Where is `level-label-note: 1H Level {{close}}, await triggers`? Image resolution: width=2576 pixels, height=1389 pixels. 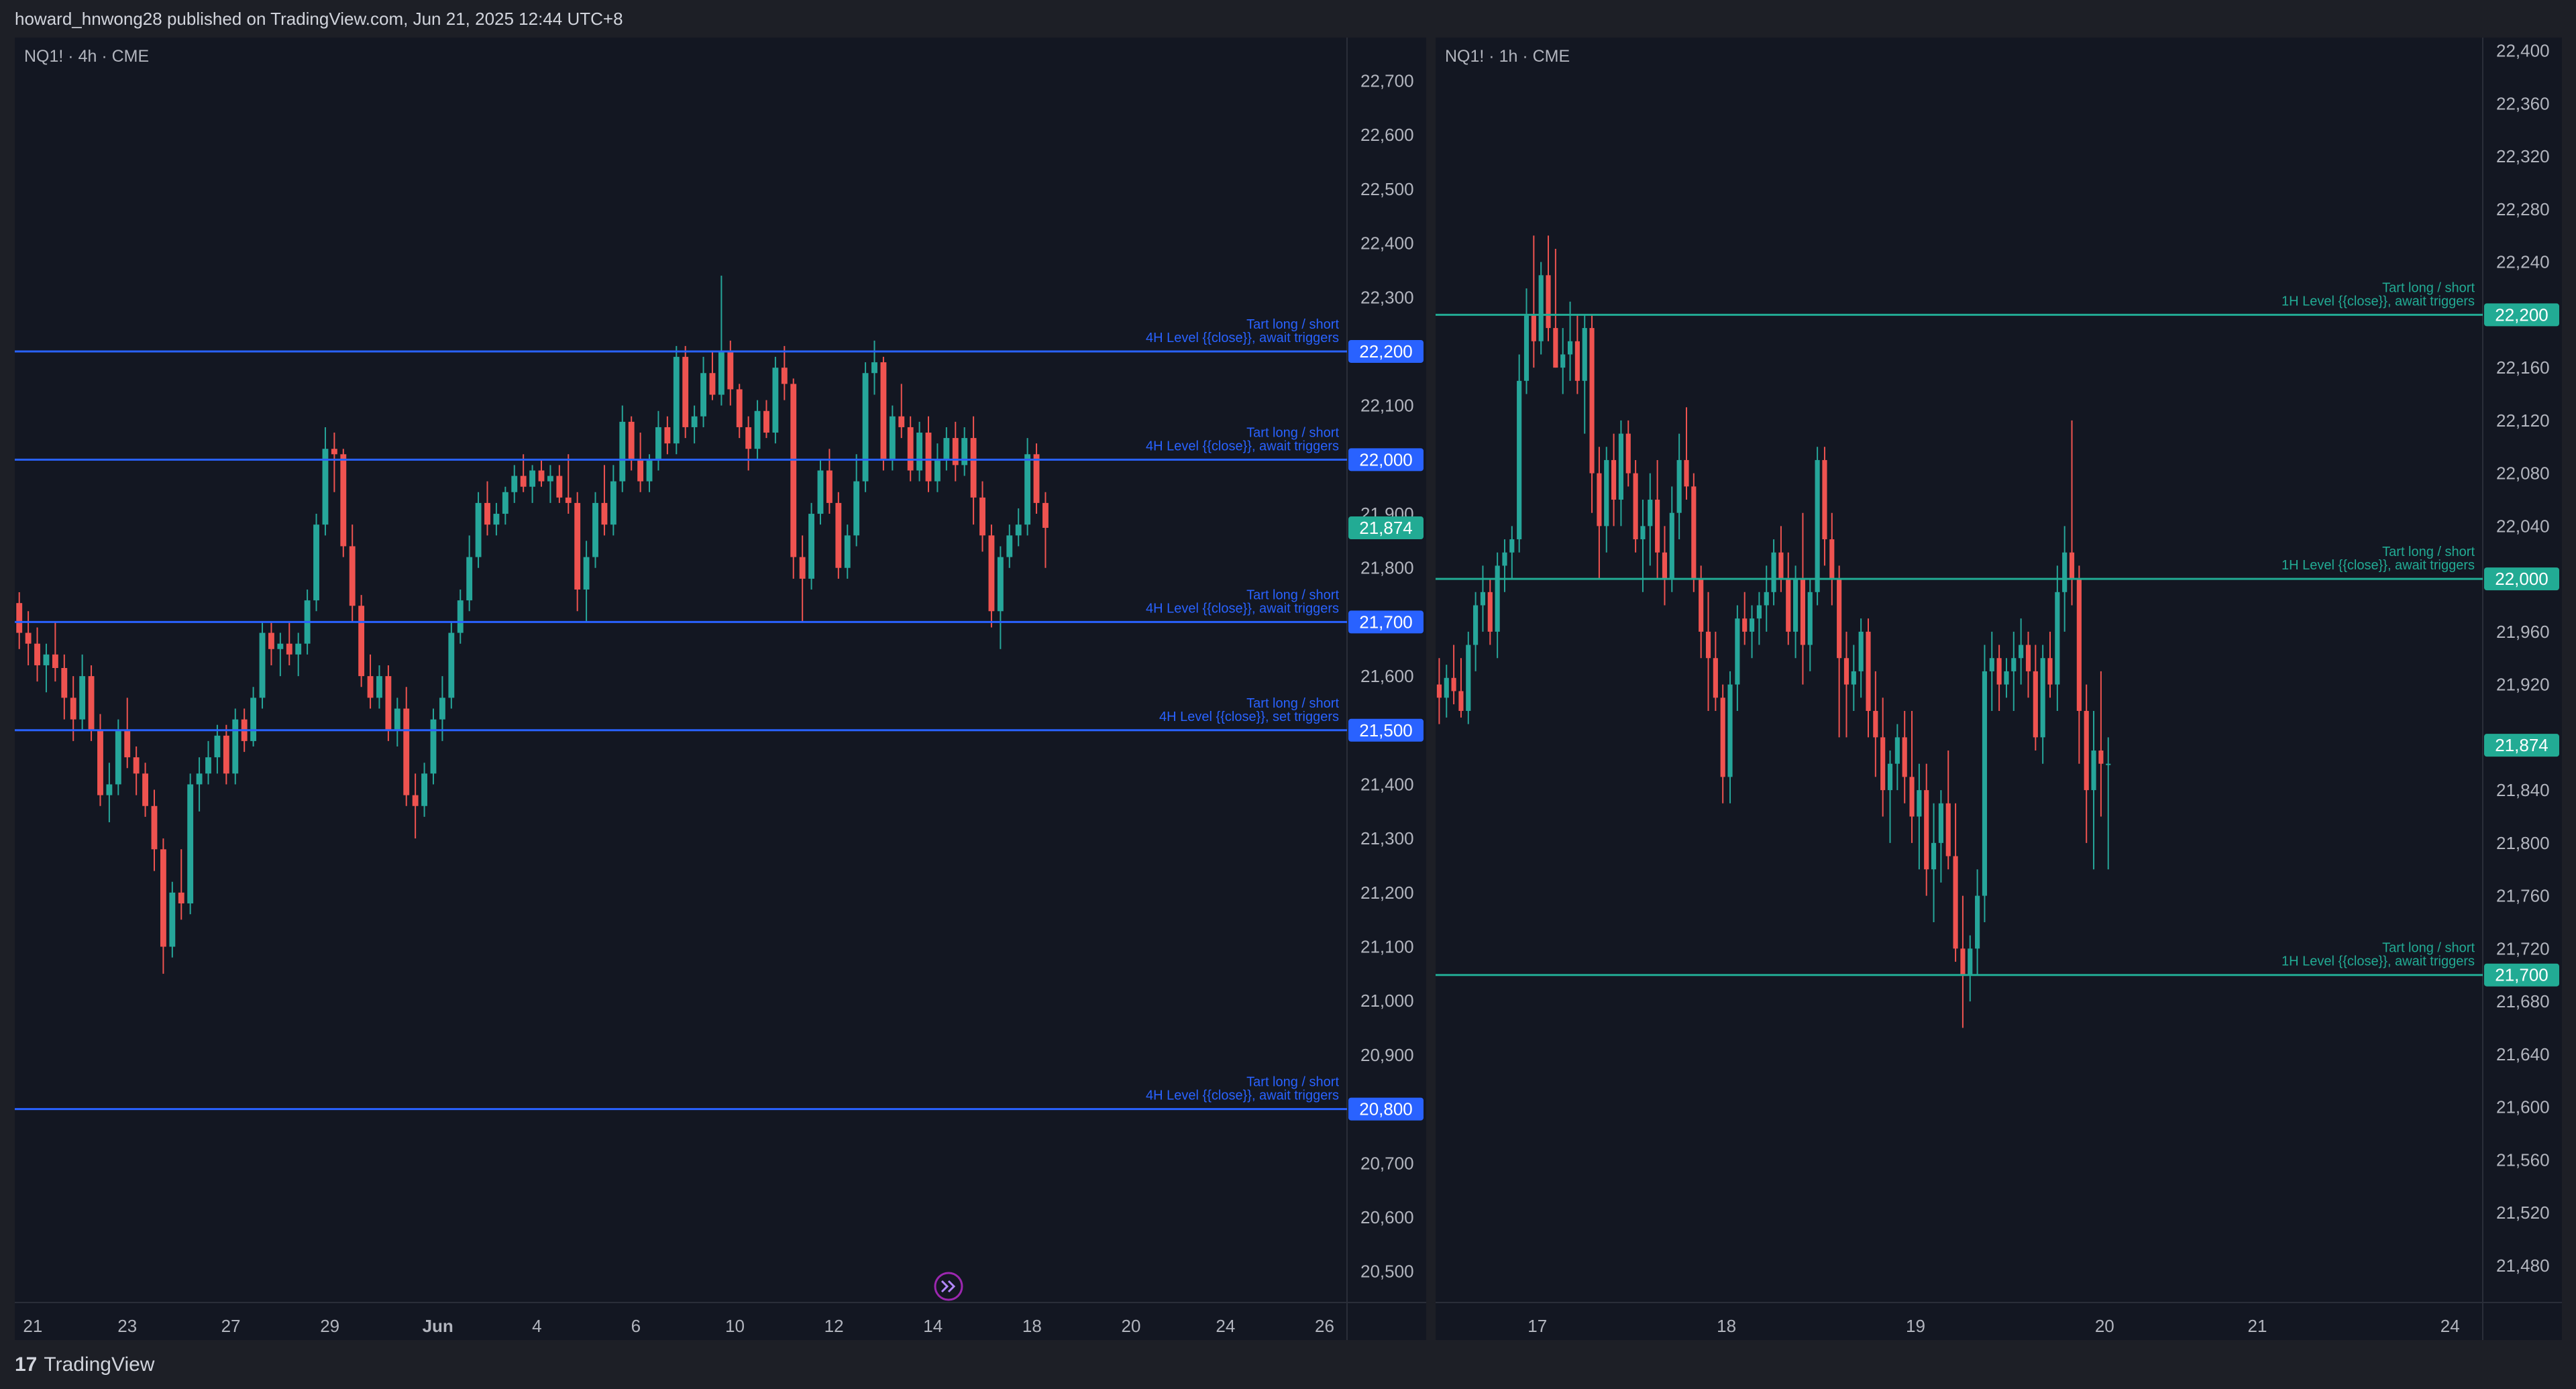
level-label-note: 1H Level {{close}}, await triggers is located at coordinates (2378, 302).